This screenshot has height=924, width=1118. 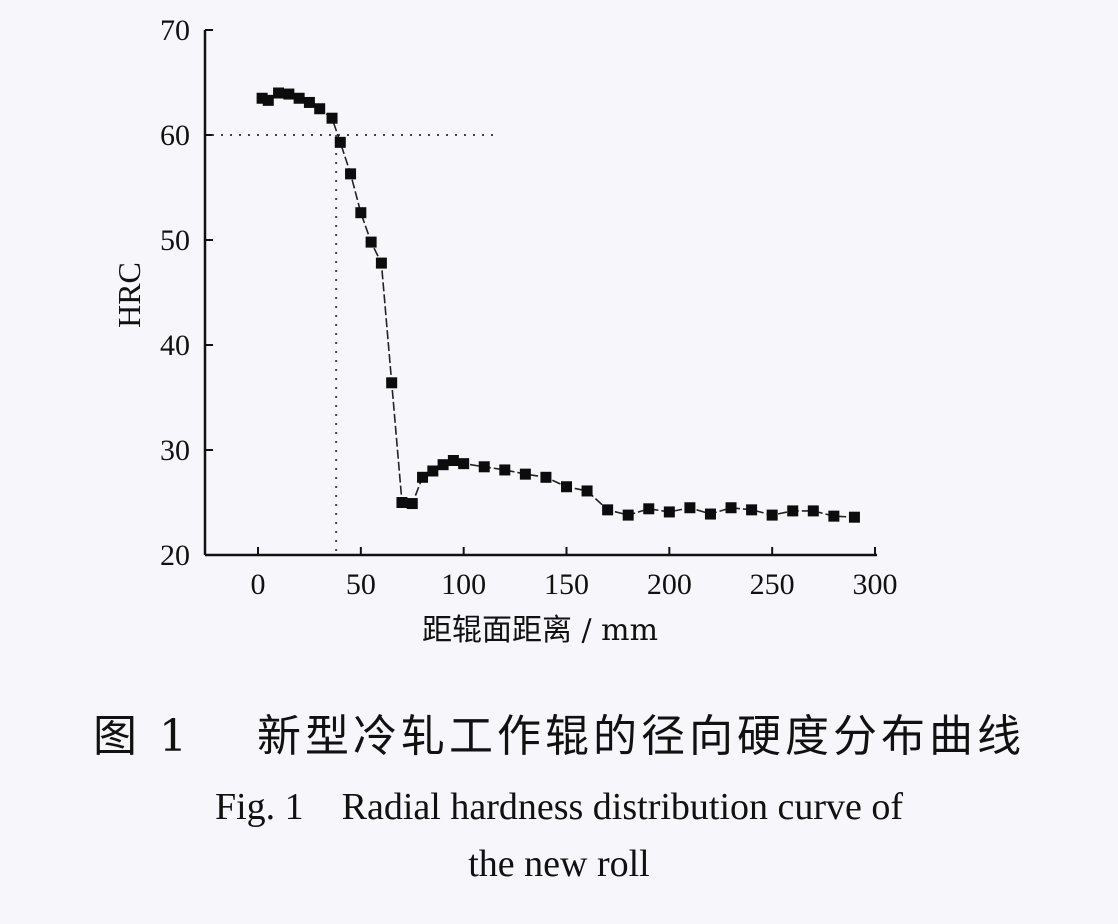 I want to click on y-tick-label: 50, so click(x=175, y=240).